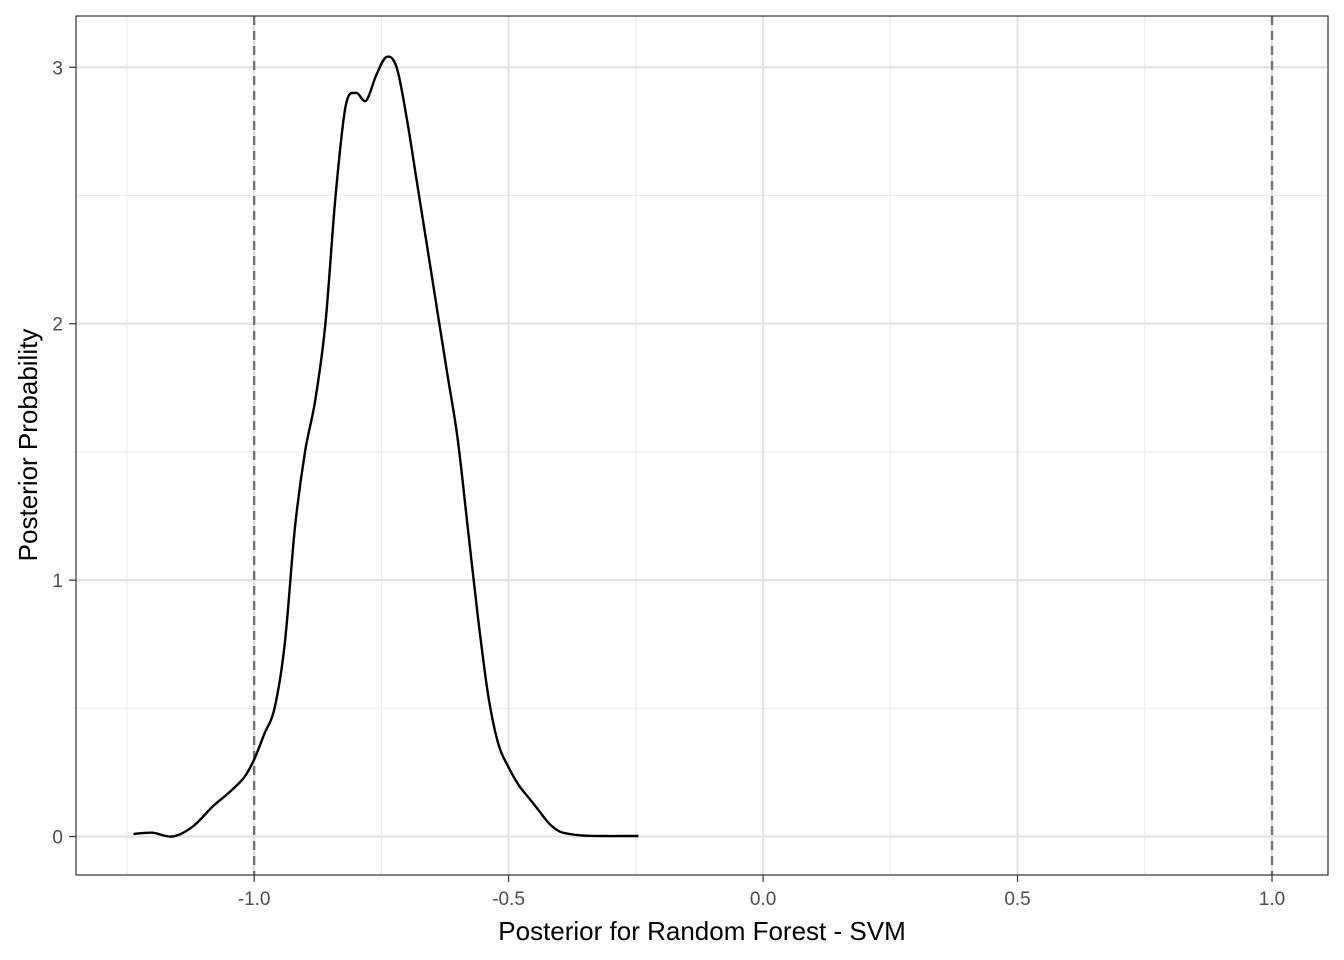 This screenshot has height=960, width=1344. Describe the element at coordinates (28, 445) in the screenshot. I see `y-axis-title: Posterior Probability` at that location.